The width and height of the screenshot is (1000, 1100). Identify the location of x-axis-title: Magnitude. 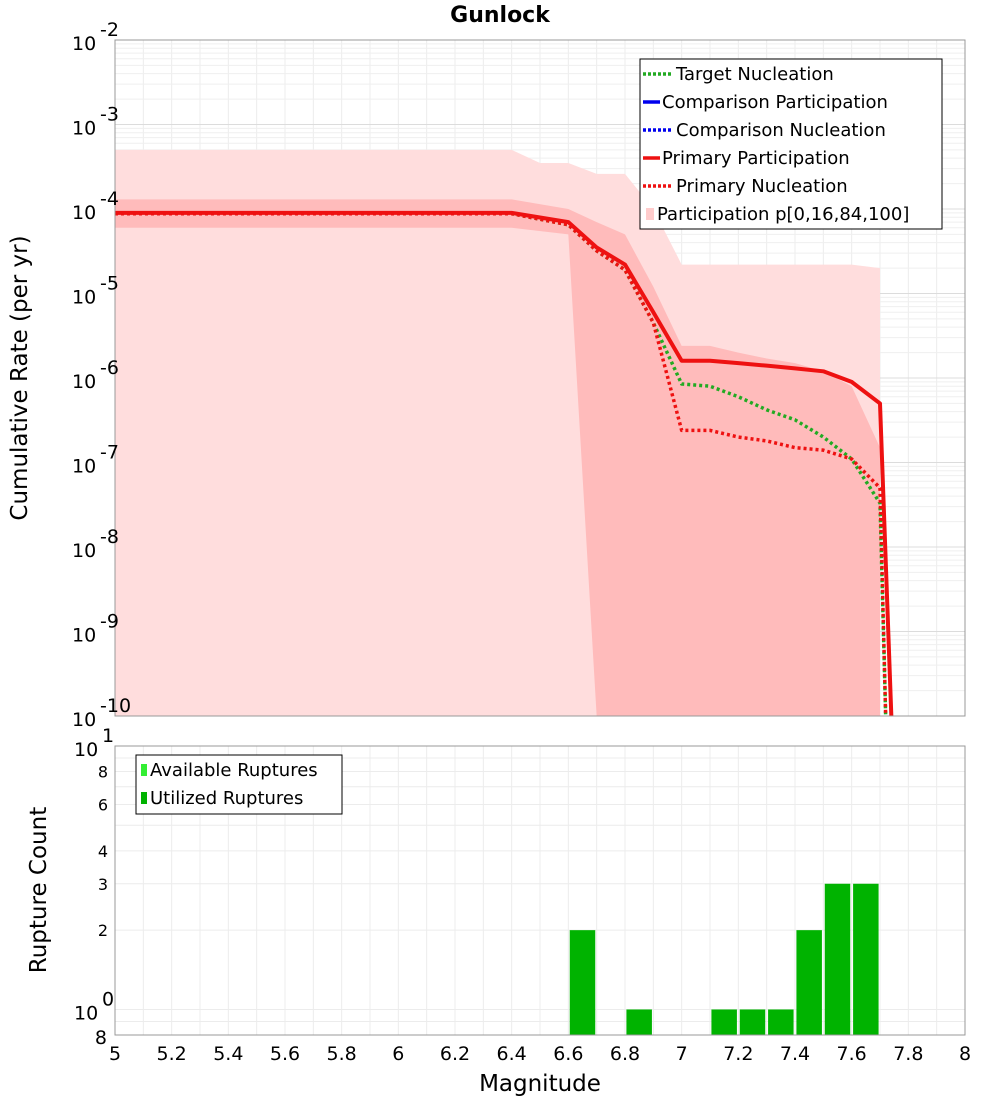
(540, 1084).